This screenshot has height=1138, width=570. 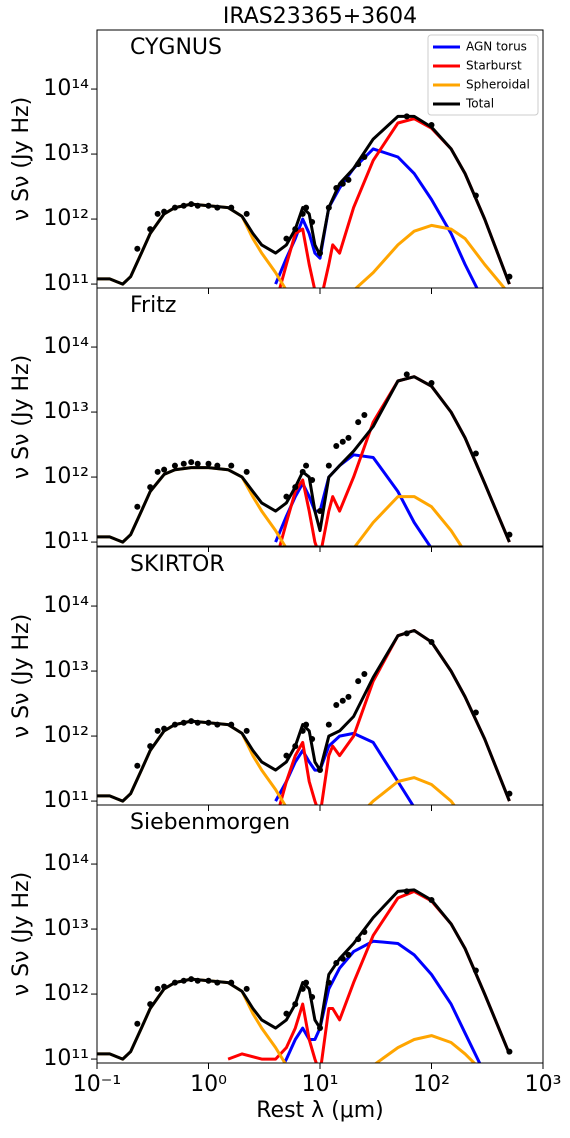 What do you see at coordinates (320, 1084) in the screenshot?
I see `x-tick-label: 10¹` at bounding box center [320, 1084].